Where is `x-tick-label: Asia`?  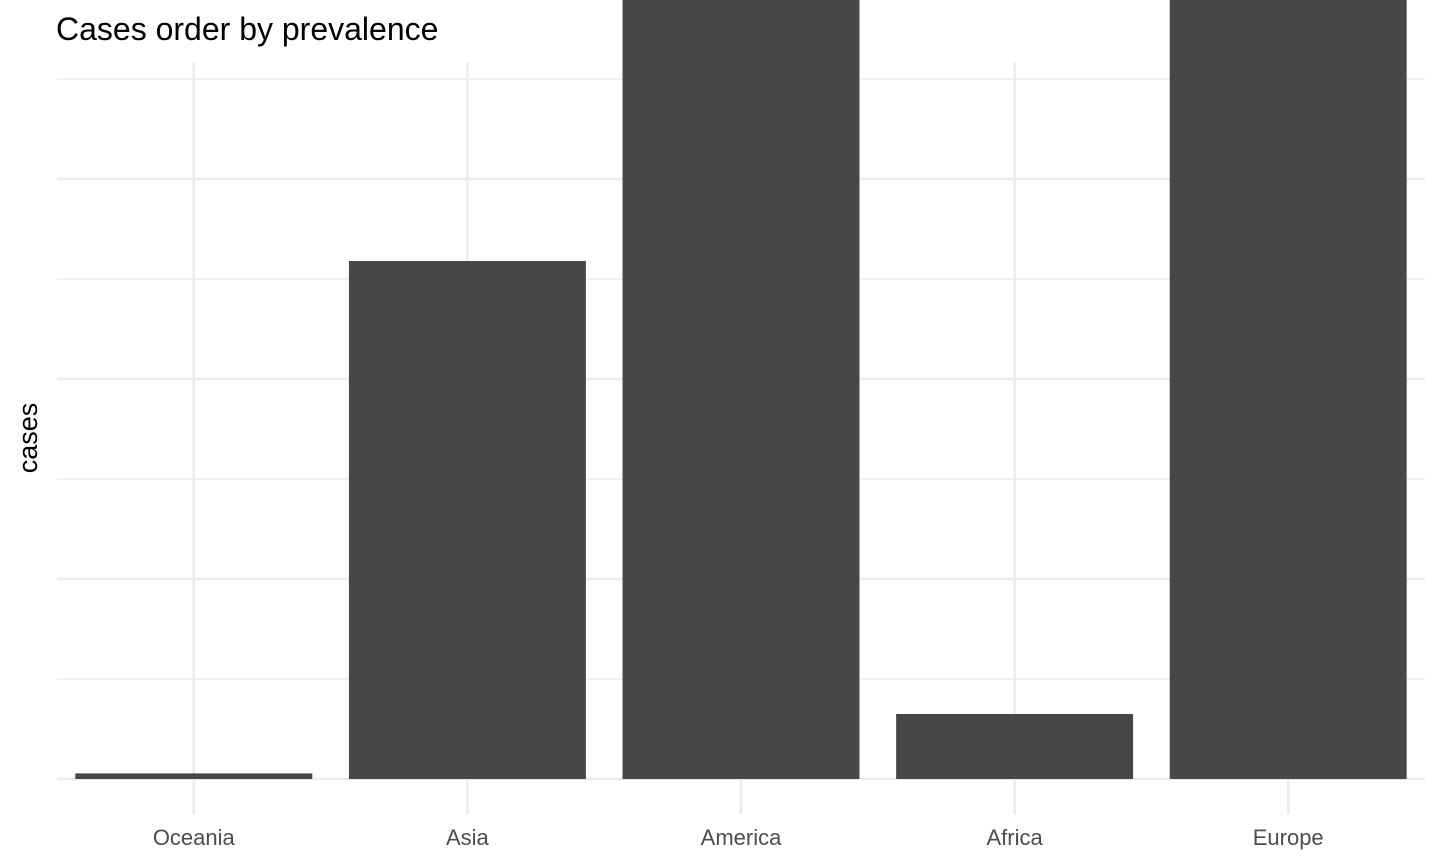
x-tick-label: Asia is located at coordinates (468, 837).